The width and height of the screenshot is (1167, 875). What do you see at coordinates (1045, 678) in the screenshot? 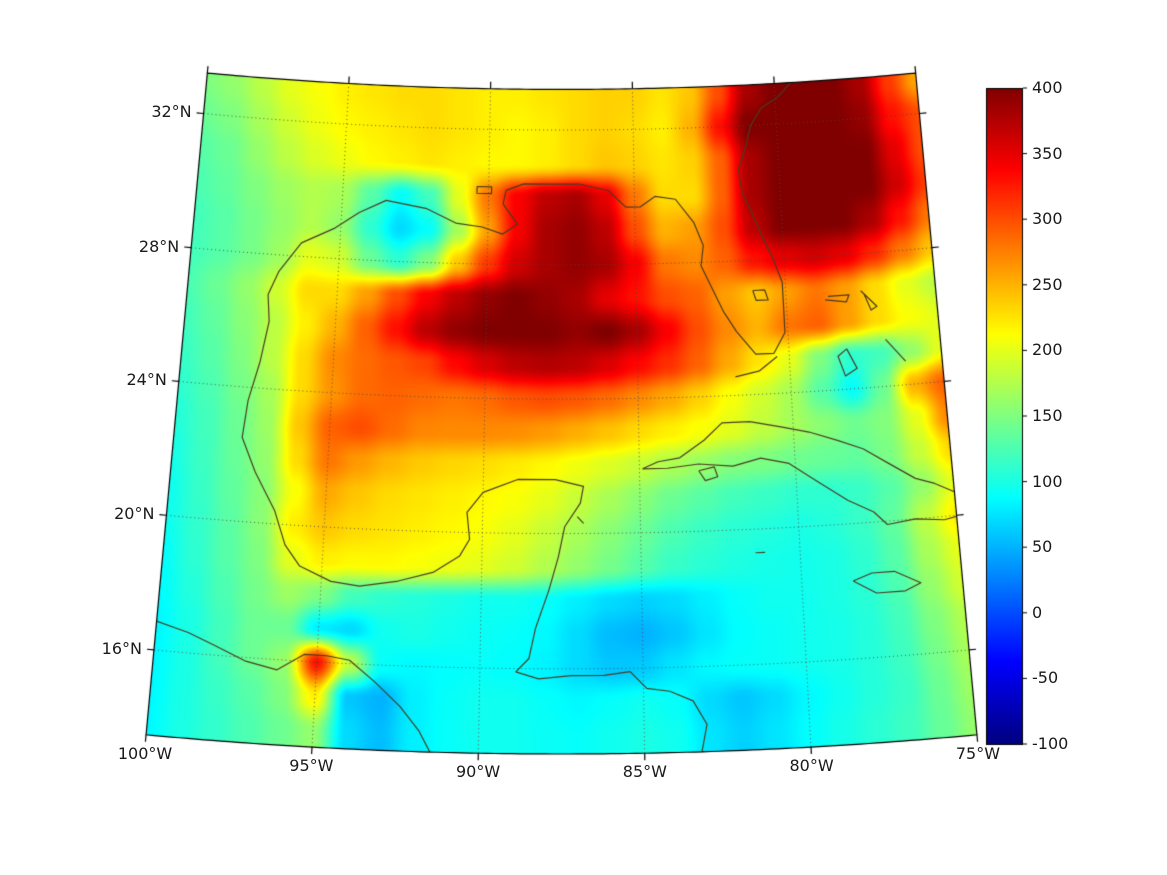
I see `colorbar-tick-label: -50` at bounding box center [1045, 678].